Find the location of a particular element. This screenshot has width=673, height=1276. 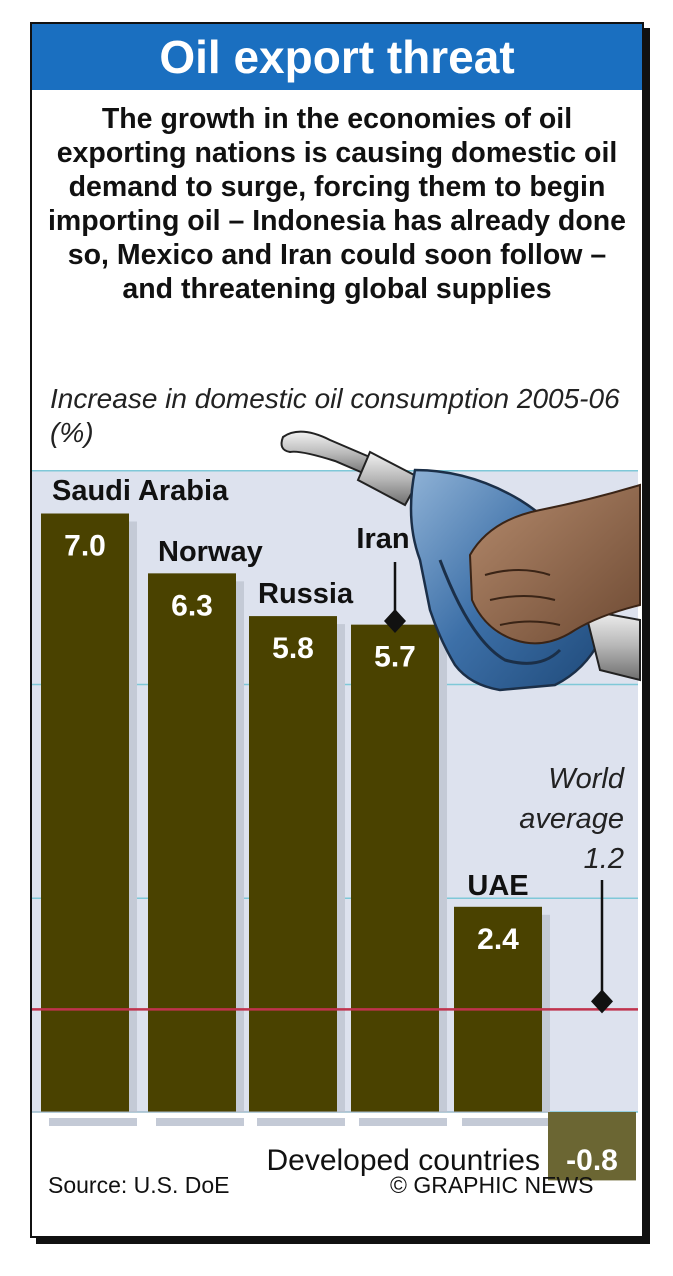

bar-russia is located at coordinates (293, 864).